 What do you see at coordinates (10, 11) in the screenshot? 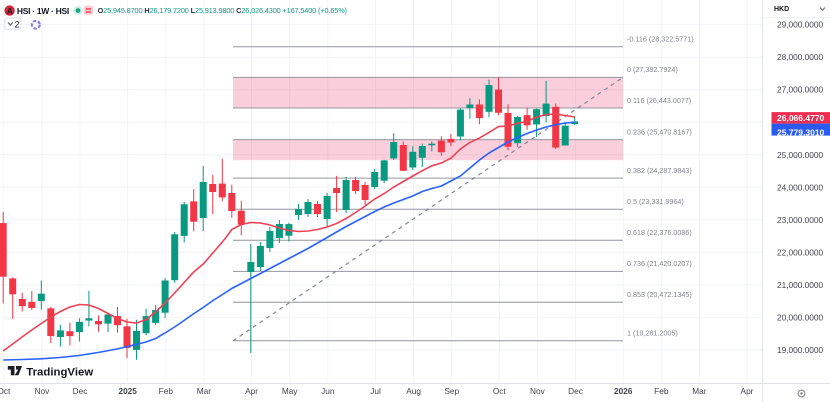
I see `svg-text: A` at bounding box center [10, 11].